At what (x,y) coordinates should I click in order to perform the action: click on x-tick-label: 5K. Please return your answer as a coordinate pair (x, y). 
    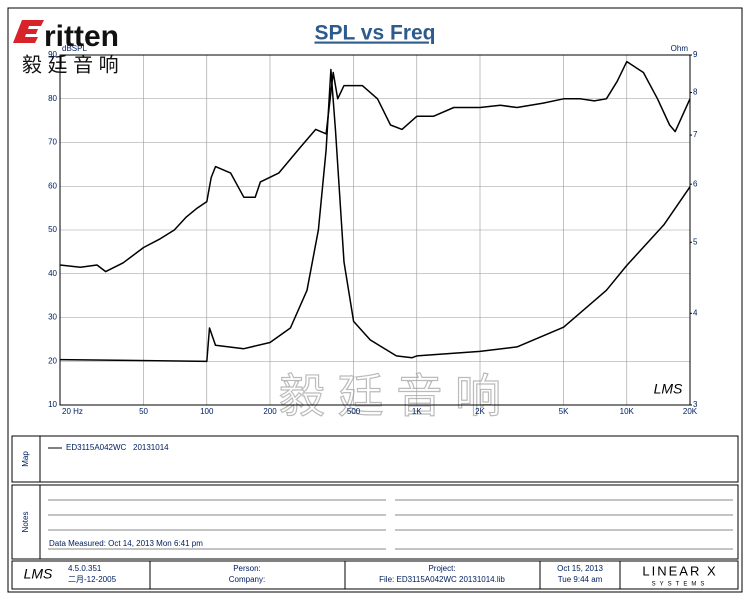
    Looking at the image, I should click on (564, 411).